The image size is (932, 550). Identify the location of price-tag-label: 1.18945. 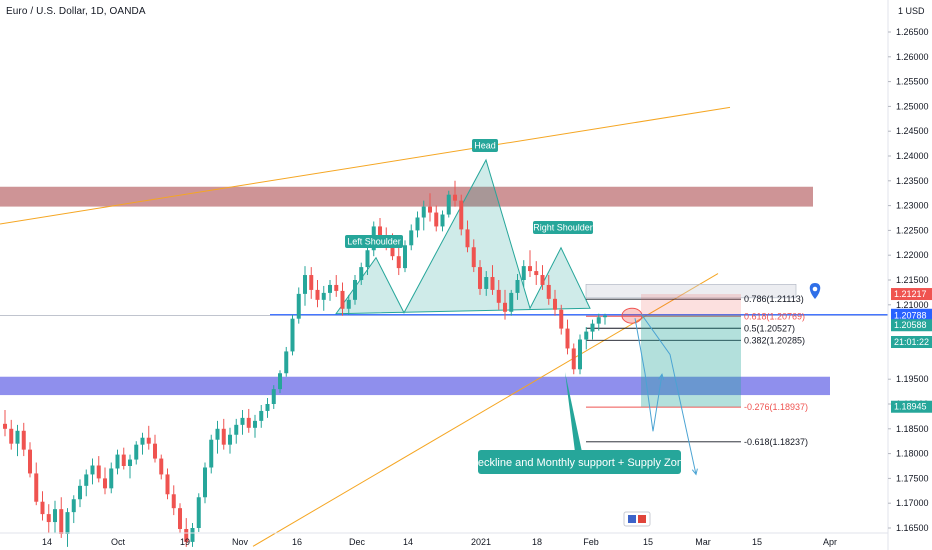
(910, 407).